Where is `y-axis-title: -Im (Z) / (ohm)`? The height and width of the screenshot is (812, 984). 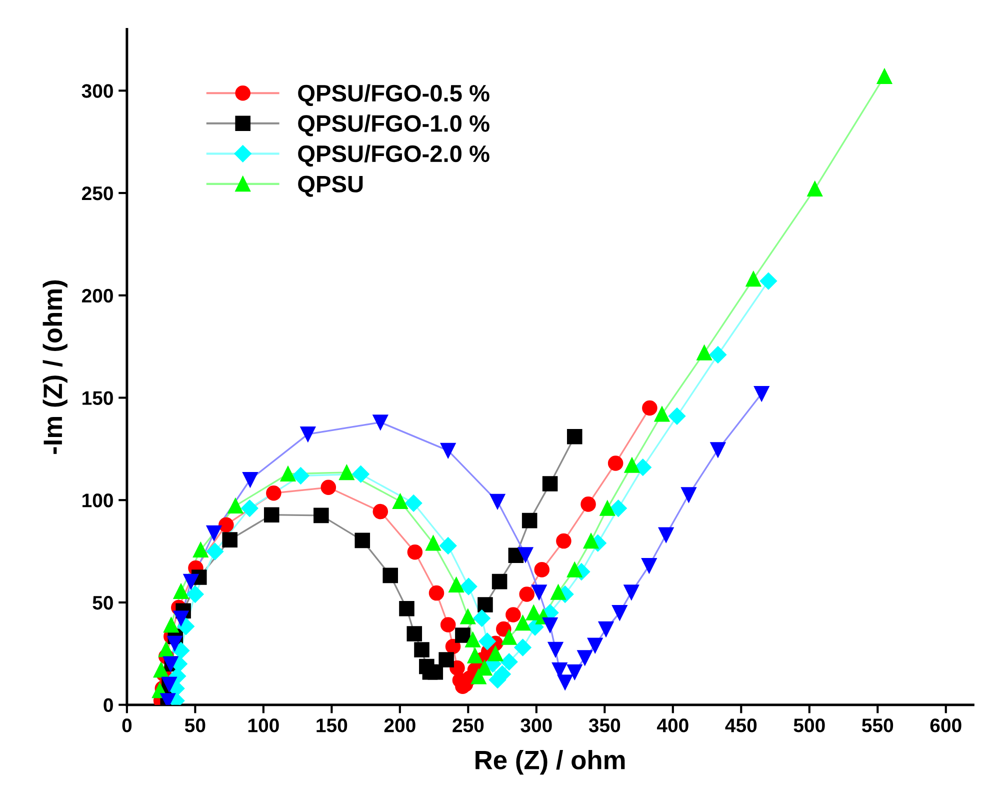
y-axis-title: -Im (Z) / (ohm) is located at coordinates (55, 367).